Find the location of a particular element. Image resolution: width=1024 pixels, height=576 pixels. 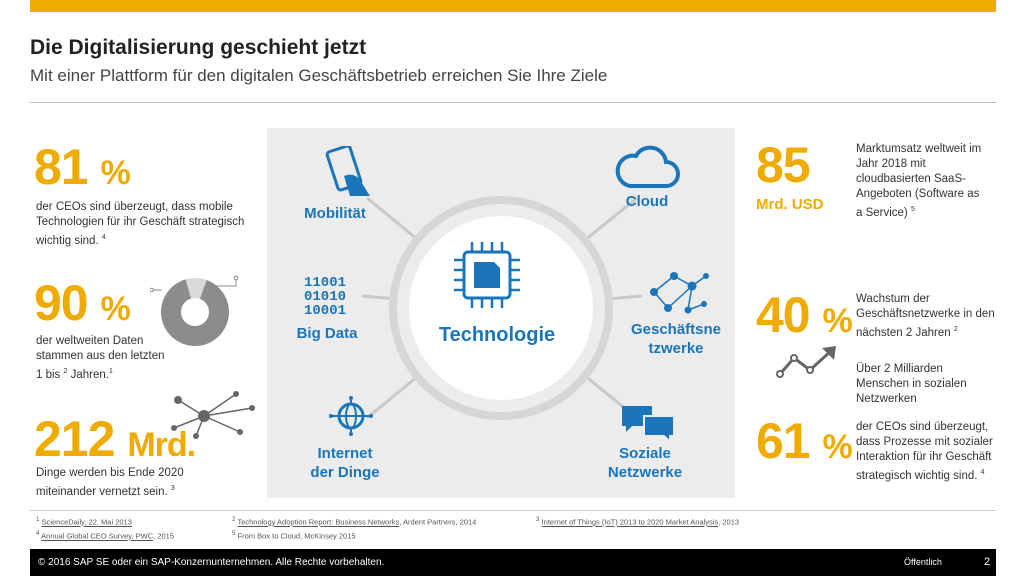

footnote-4: 4 Annual Global CEO Survey, PWC, 2015 is located at coordinates (105, 535).